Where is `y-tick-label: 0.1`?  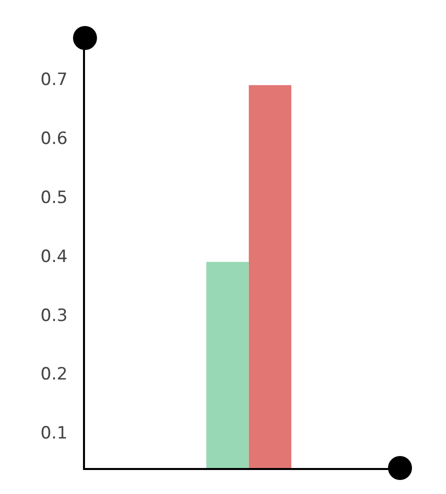 y-tick-label: 0.1 is located at coordinates (54, 434).